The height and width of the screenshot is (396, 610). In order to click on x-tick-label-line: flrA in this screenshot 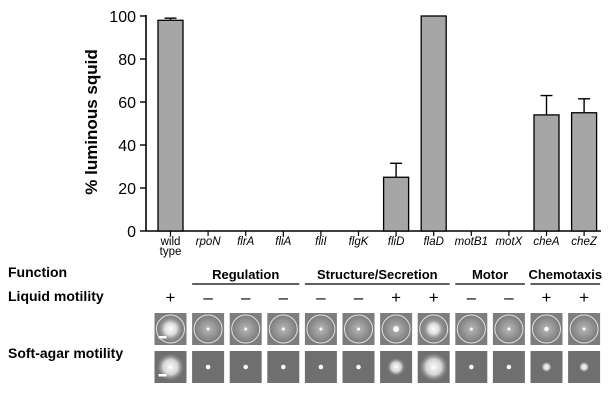, I will do `click(246, 242)`.